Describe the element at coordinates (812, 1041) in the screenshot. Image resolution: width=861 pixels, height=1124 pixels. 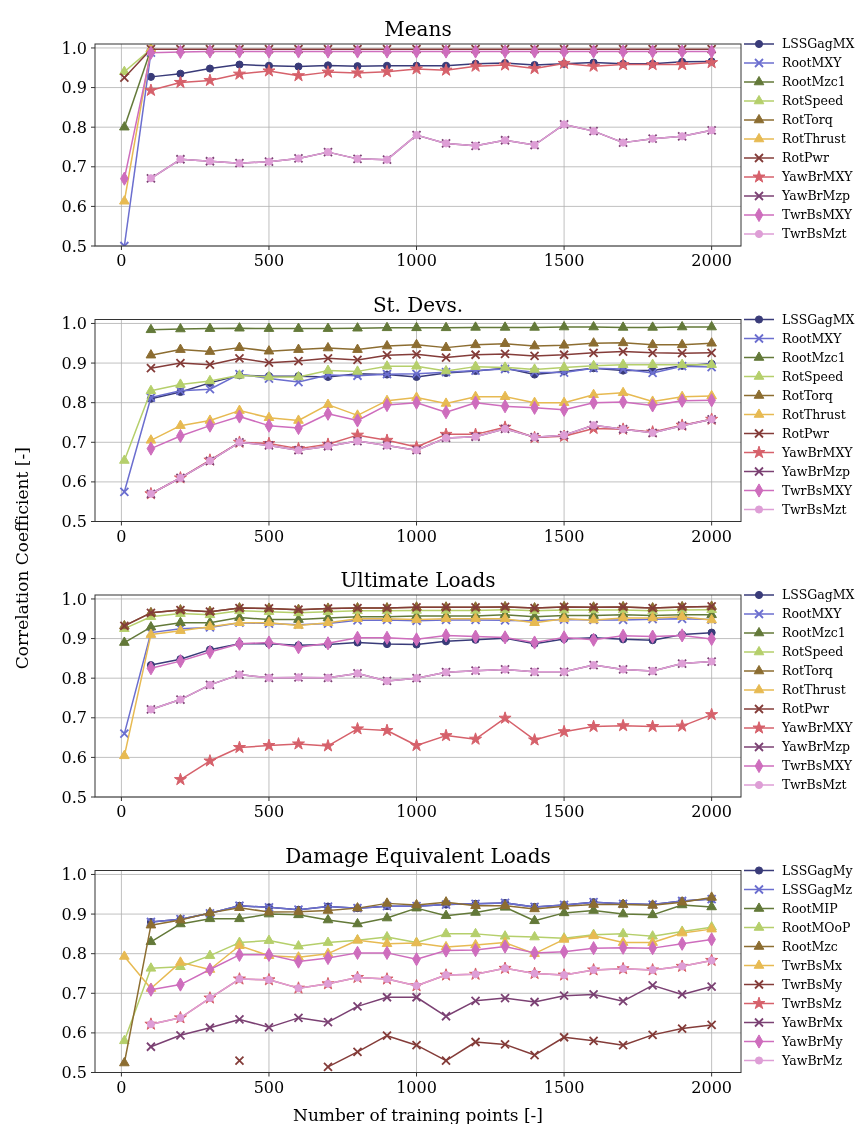
I see `legend-label: YawBrMy` at that location.